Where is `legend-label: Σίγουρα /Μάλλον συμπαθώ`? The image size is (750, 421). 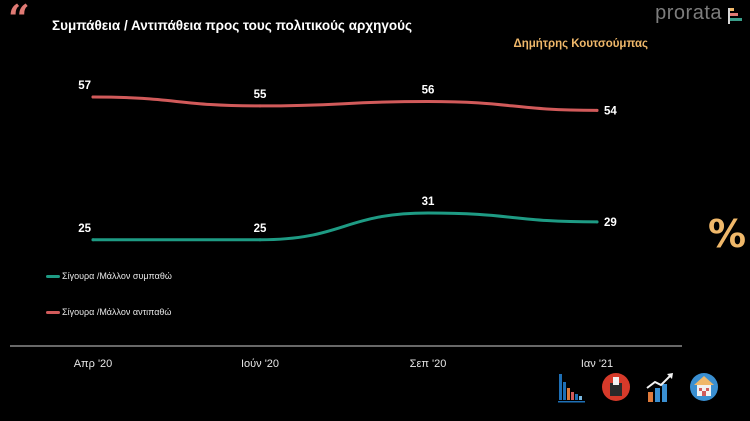 legend-label: Σίγουρα /Μάλλον συμπαθώ is located at coordinates (117, 276).